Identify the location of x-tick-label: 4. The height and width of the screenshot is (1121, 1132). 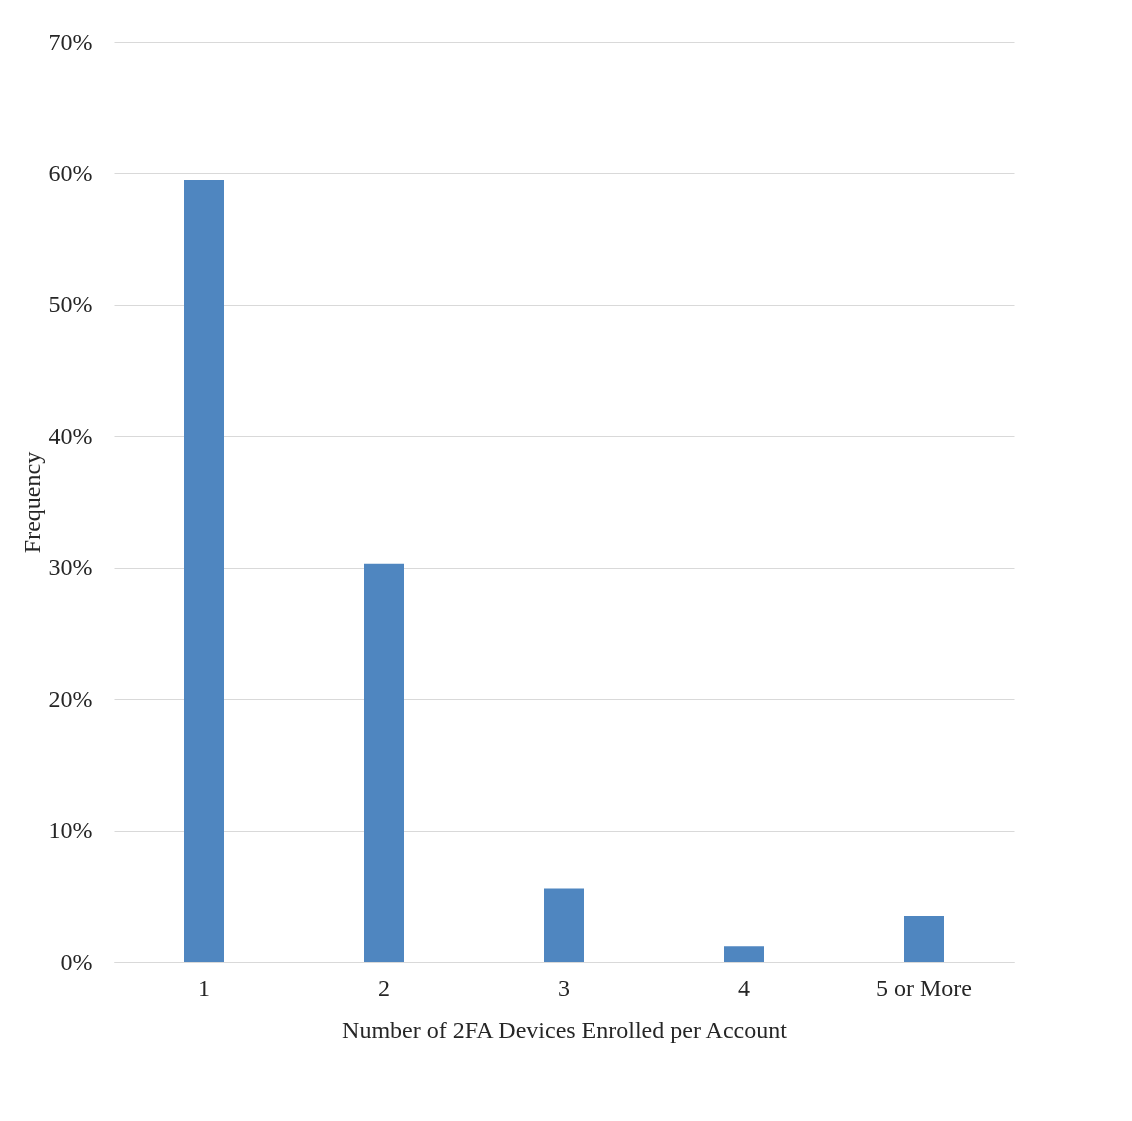
(744, 987).